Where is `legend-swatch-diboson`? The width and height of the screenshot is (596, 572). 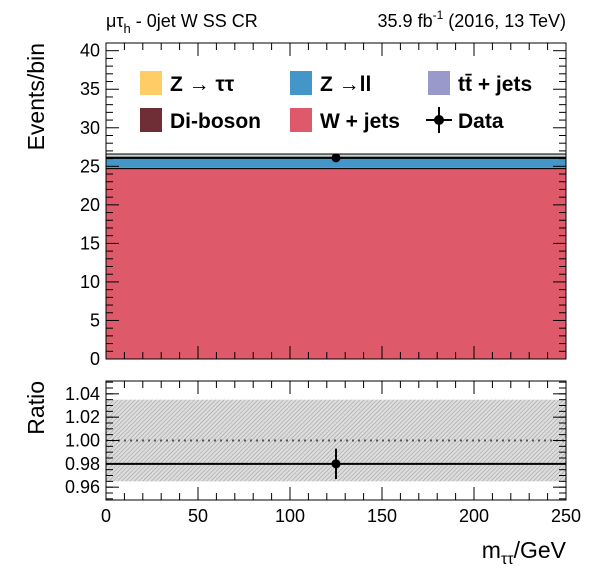 legend-swatch-diboson is located at coordinates (151, 120).